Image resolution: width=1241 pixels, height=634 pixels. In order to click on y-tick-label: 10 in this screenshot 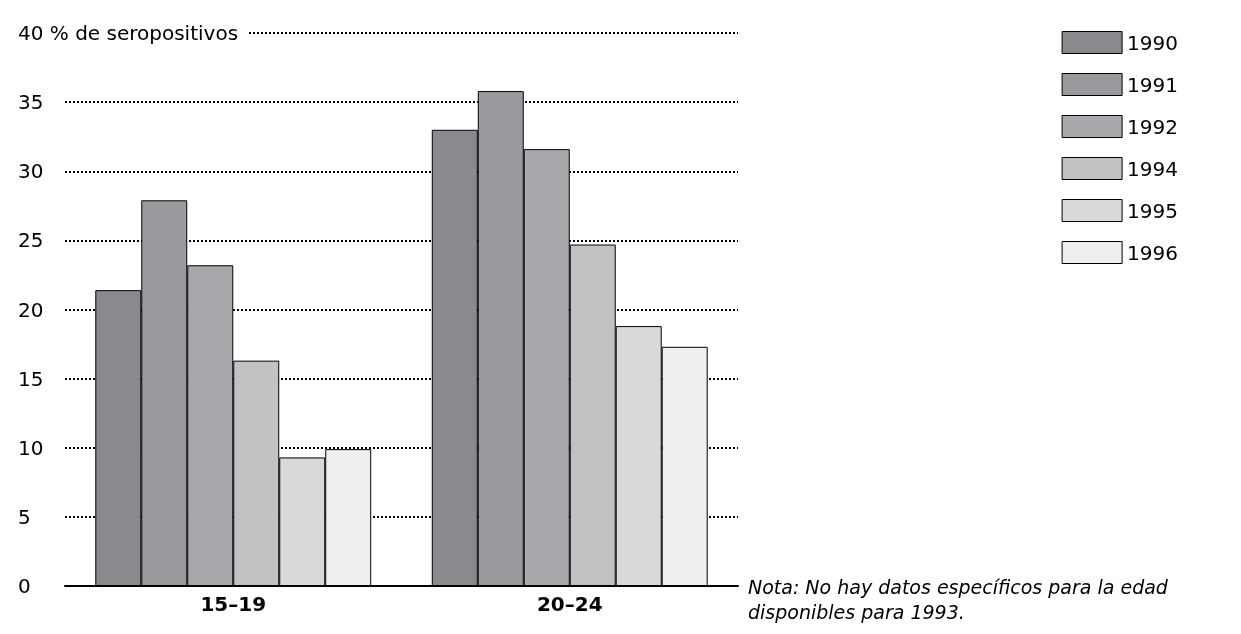, I will do `click(31, 447)`.